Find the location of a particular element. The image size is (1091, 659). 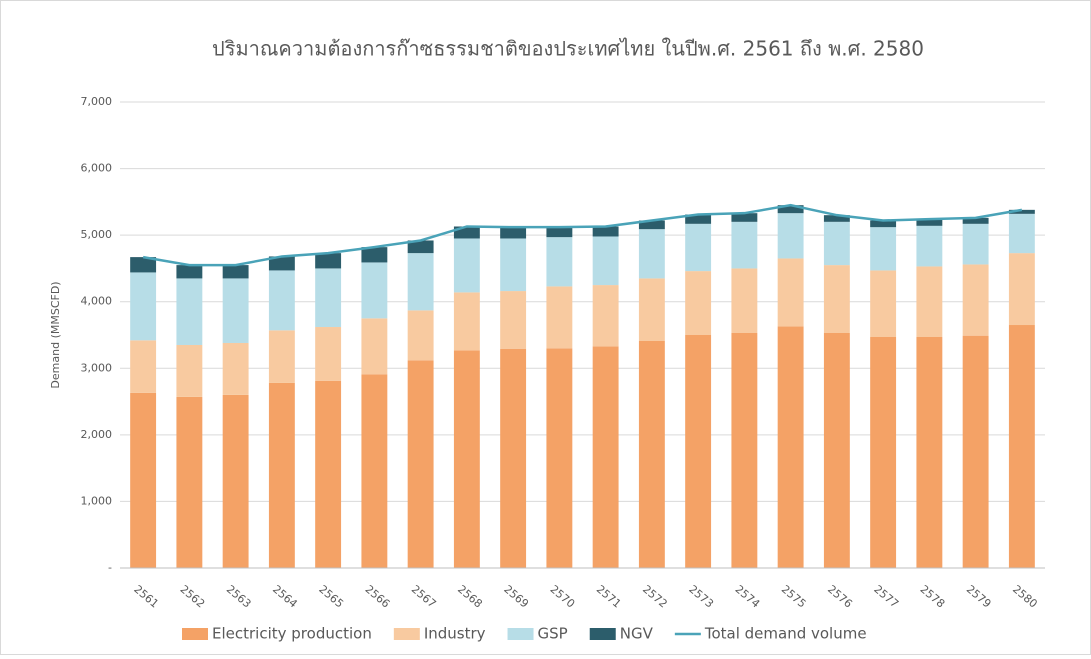

legend-label: Industry is located at coordinates (455, 634).